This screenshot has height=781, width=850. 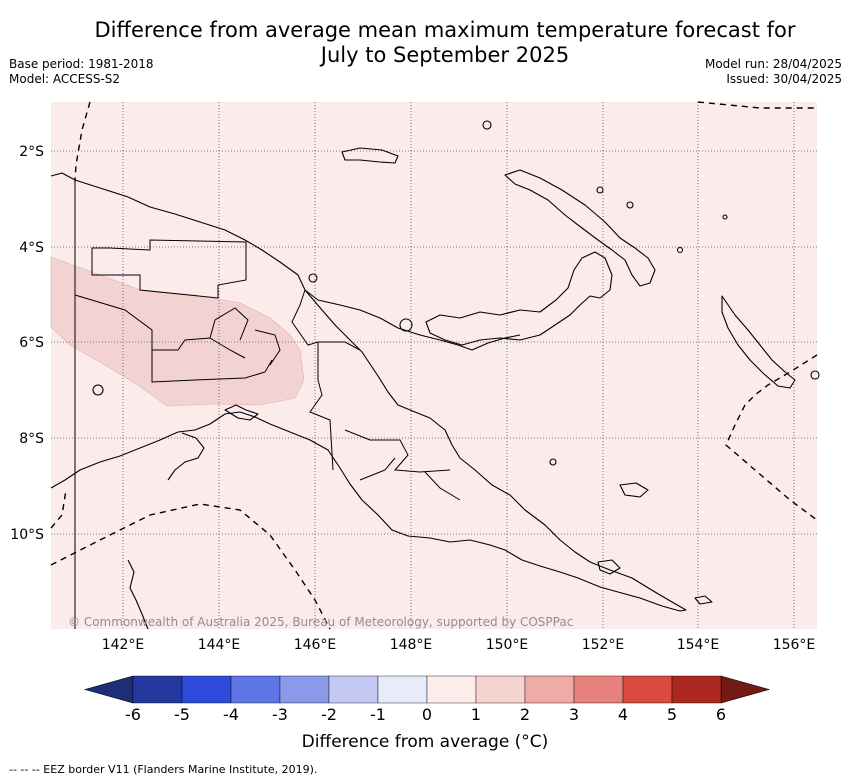 I want to click on colorbar-tick-label: 5, so click(x=672, y=714).